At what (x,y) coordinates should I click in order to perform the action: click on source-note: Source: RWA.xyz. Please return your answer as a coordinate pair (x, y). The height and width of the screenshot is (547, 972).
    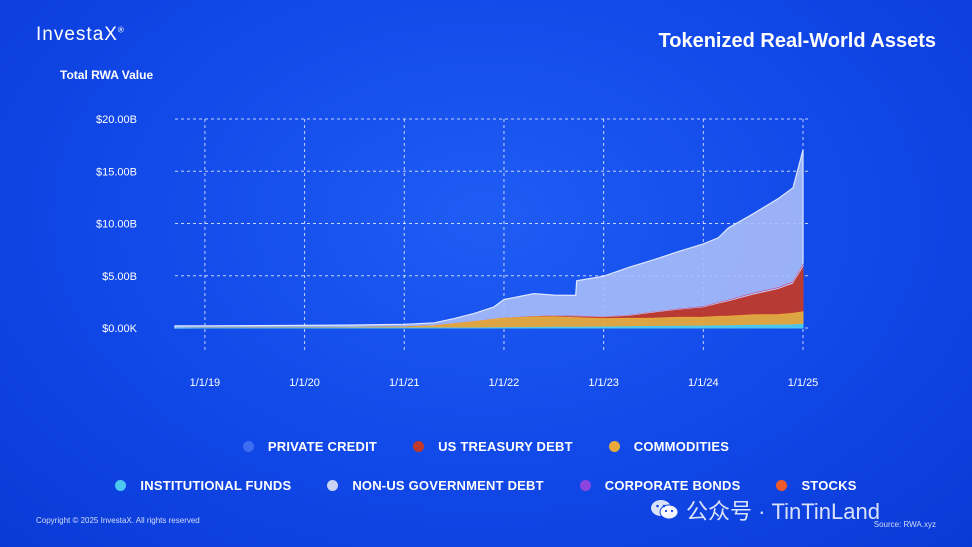
    Looking at the image, I should click on (904, 524).